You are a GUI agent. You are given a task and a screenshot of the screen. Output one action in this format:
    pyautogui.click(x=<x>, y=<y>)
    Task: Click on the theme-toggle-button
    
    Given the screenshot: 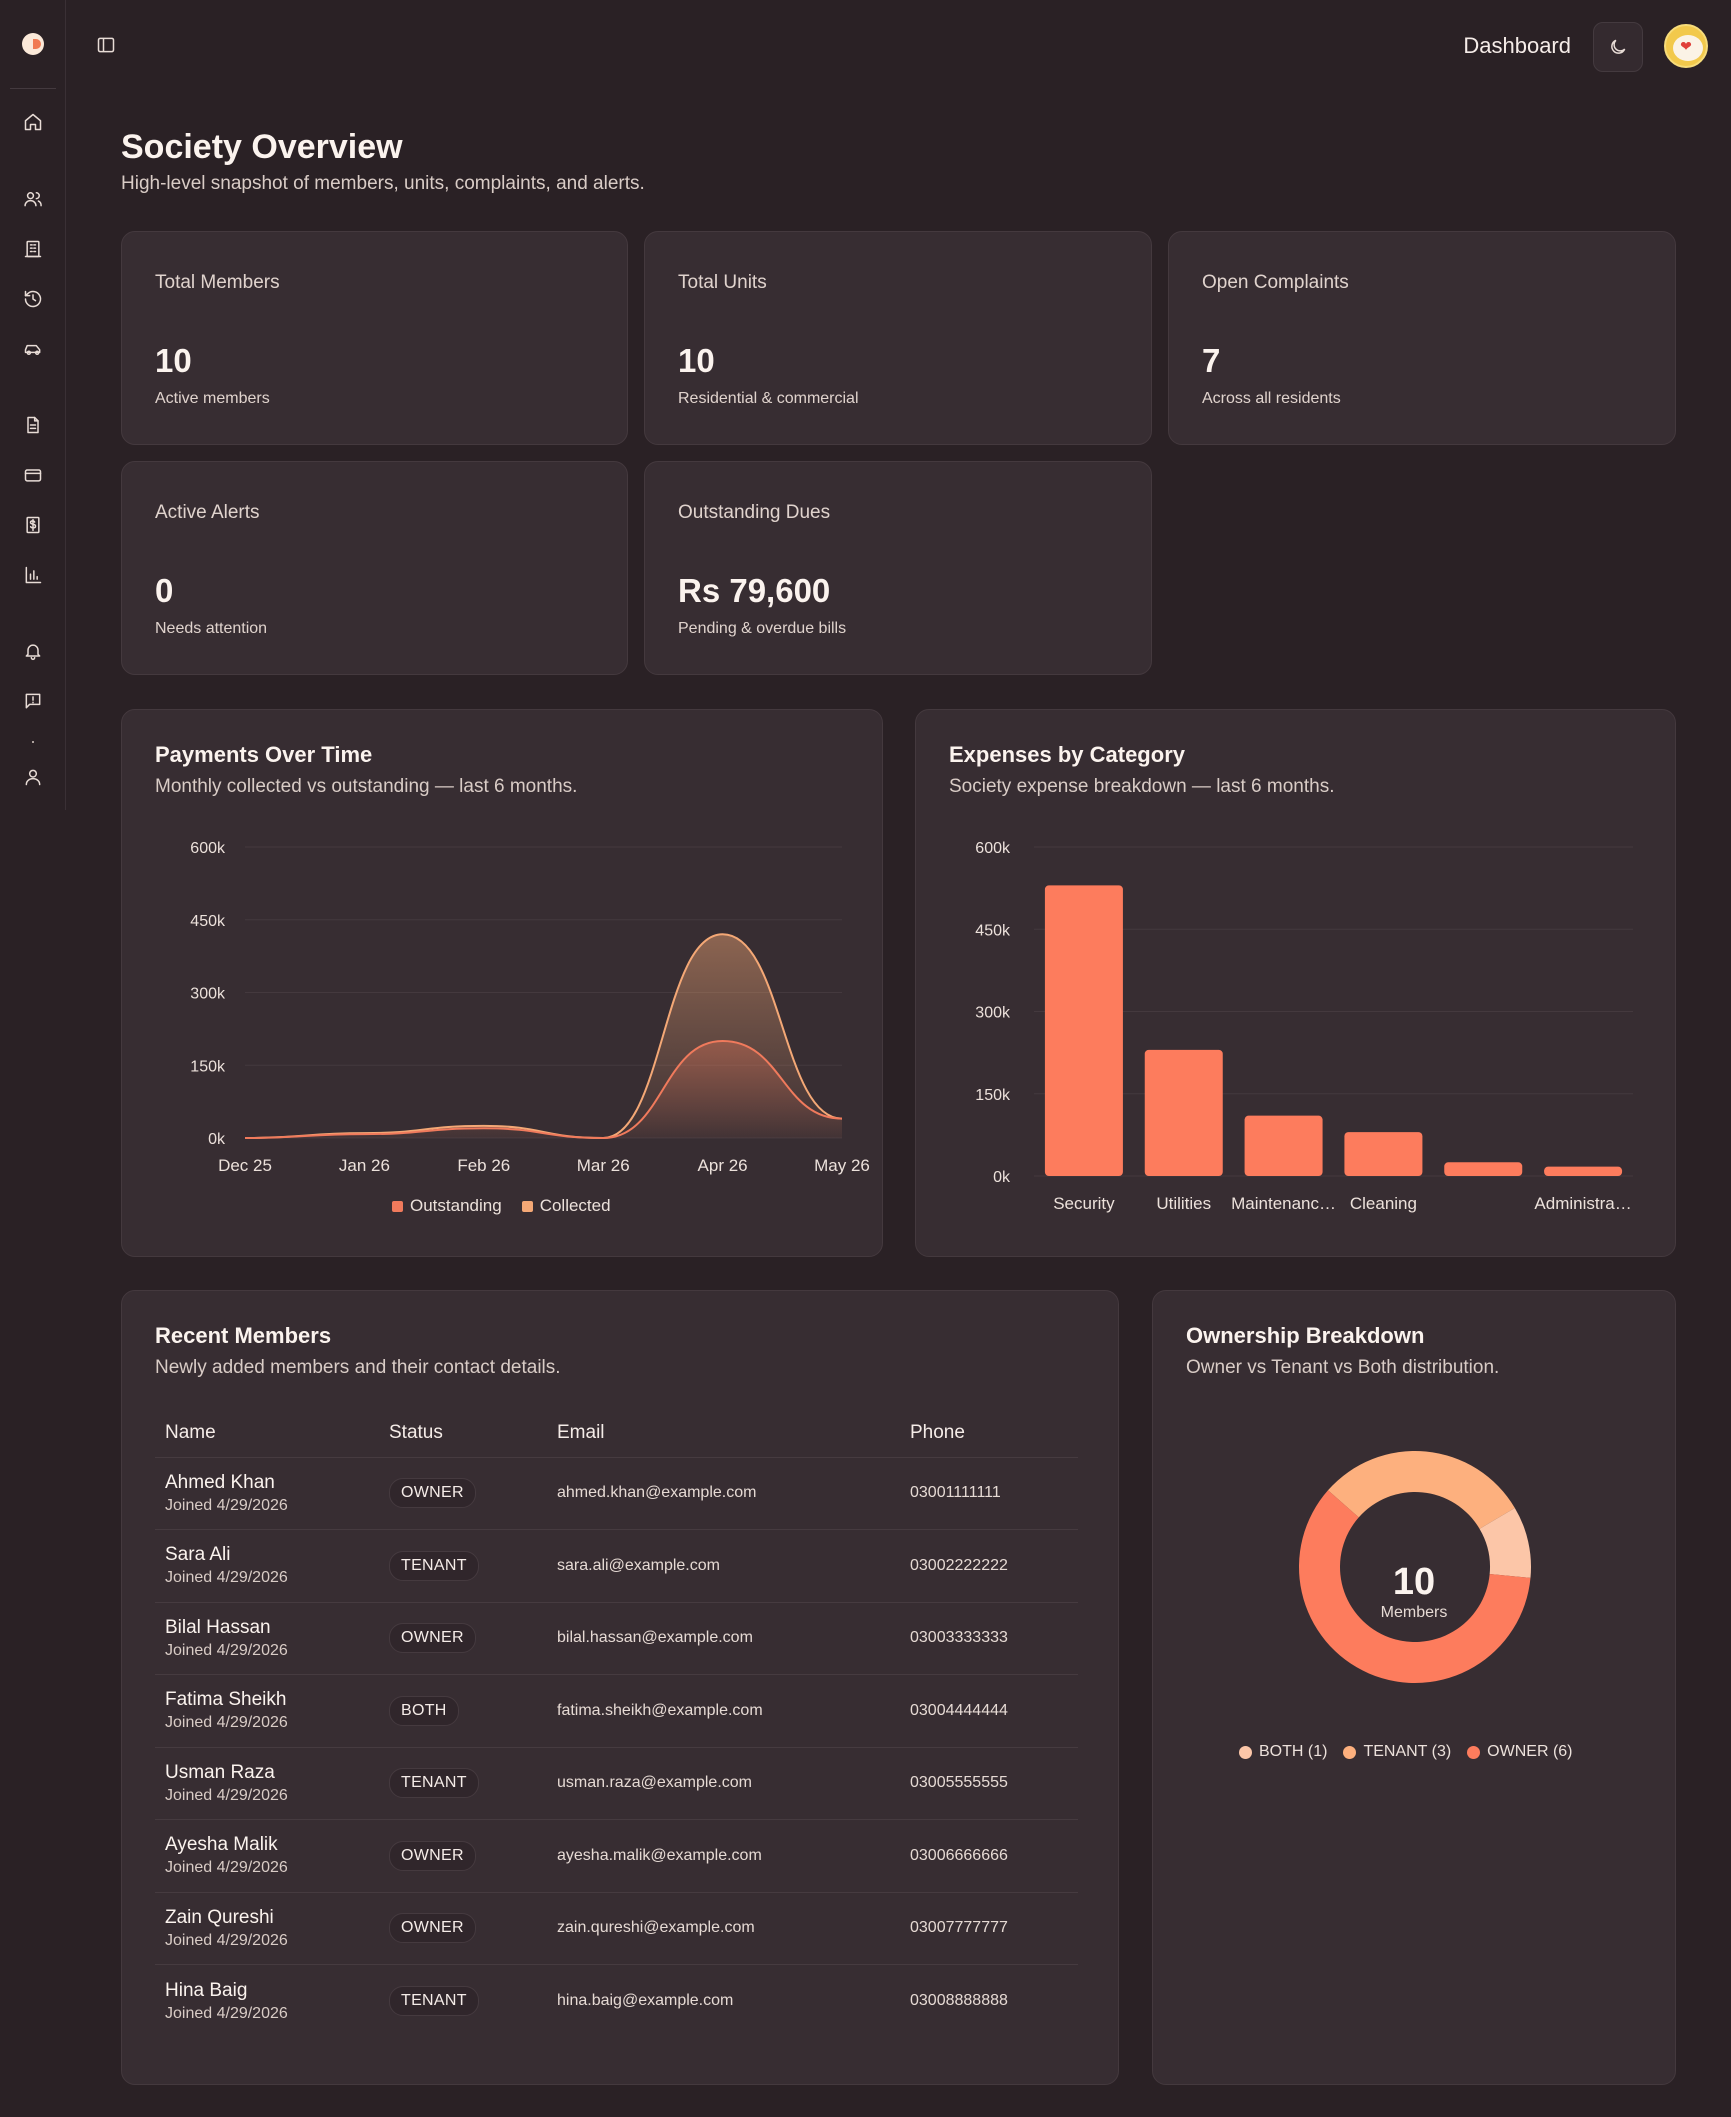 What is the action you would take?
    pyautogui.click(x=1618, y=47)
    